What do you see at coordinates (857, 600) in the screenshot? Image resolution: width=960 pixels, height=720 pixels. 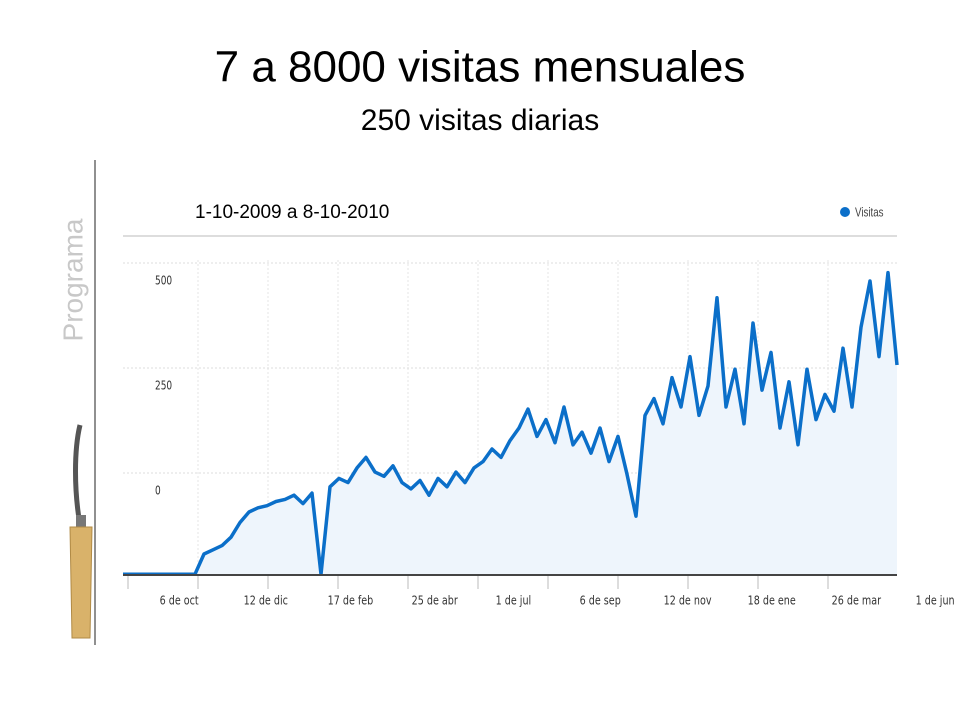 I see `x-tick-label: 26 de mar` at bounding box center [857, 600].